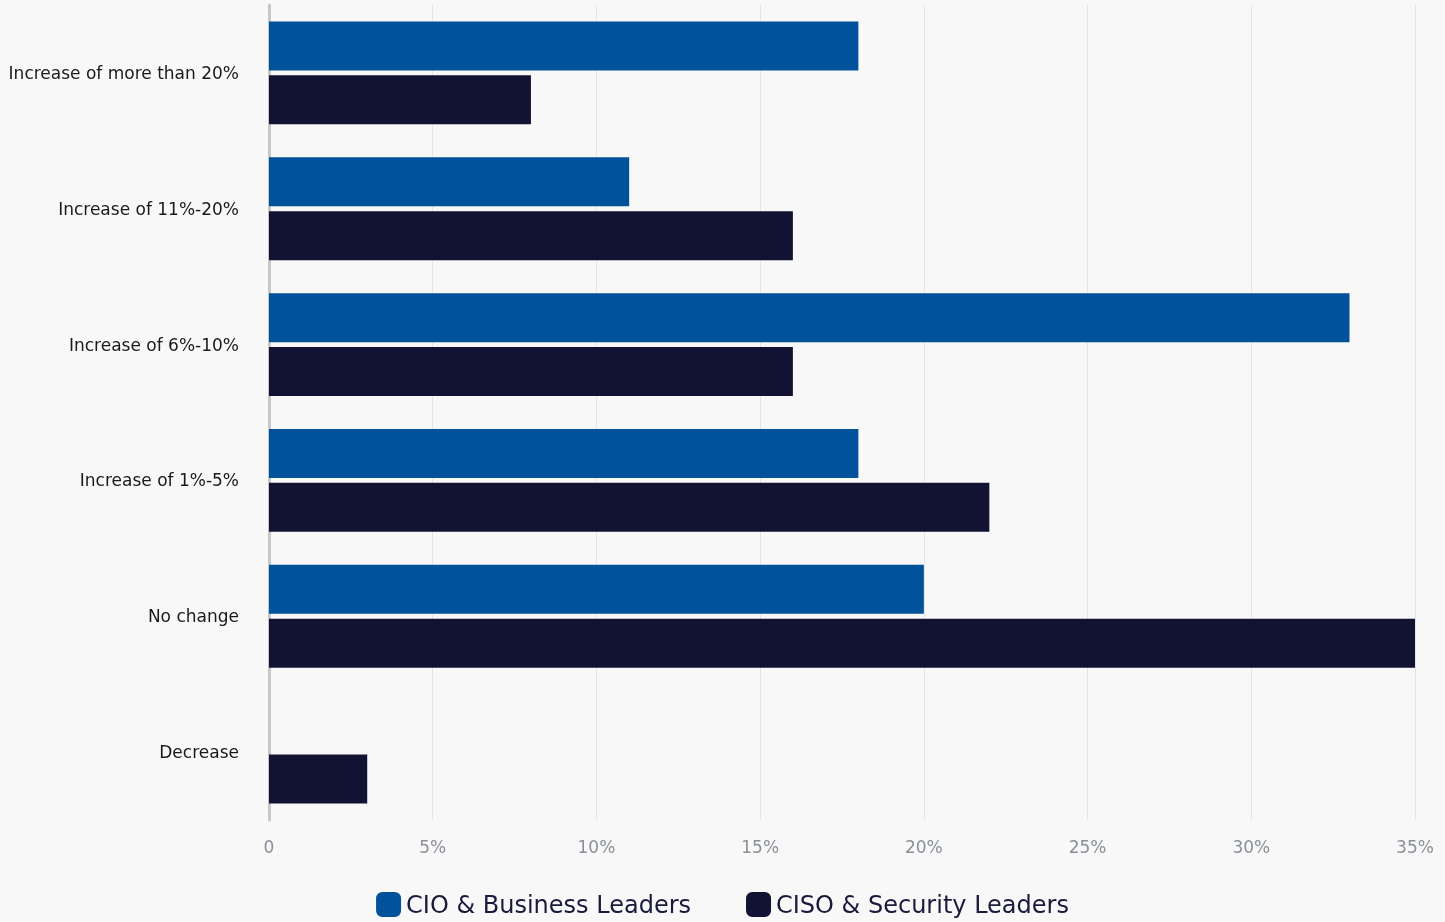 This screenshot has width=1445, height=922. Describe the element at coordinates (153, 344) in the screenshot. I see `y-tick-label: Increase of 6%-10%` at that location.